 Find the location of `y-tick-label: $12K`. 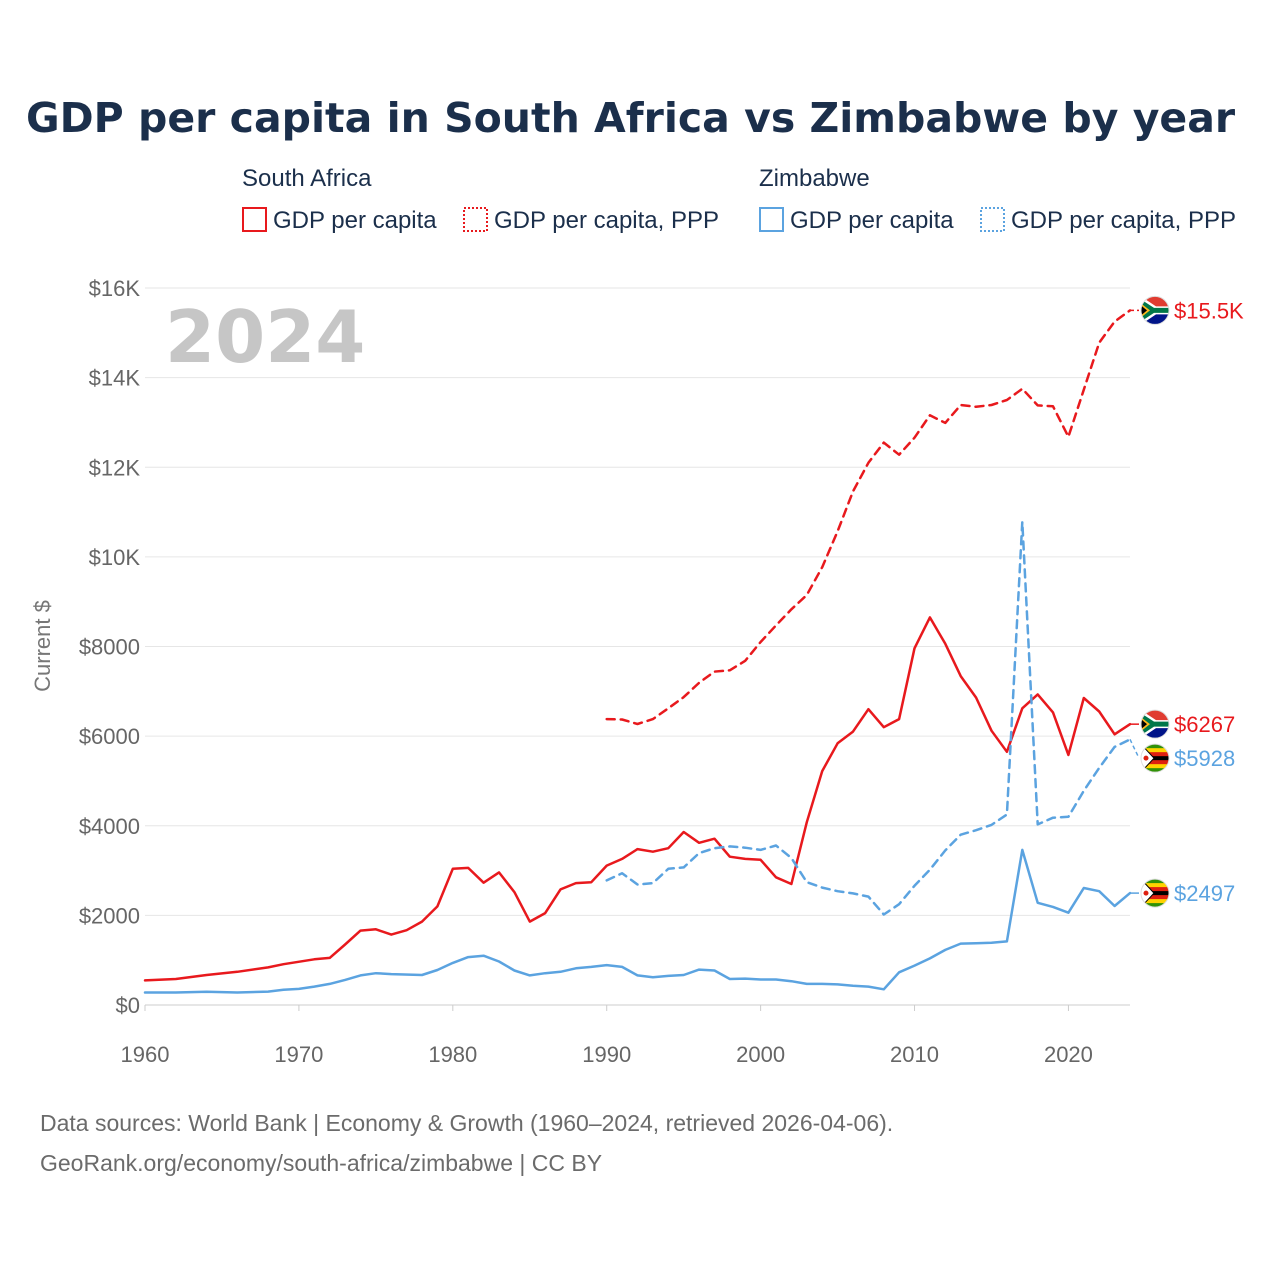

y-tick-label: $12K is located at coordinates (115, 467).